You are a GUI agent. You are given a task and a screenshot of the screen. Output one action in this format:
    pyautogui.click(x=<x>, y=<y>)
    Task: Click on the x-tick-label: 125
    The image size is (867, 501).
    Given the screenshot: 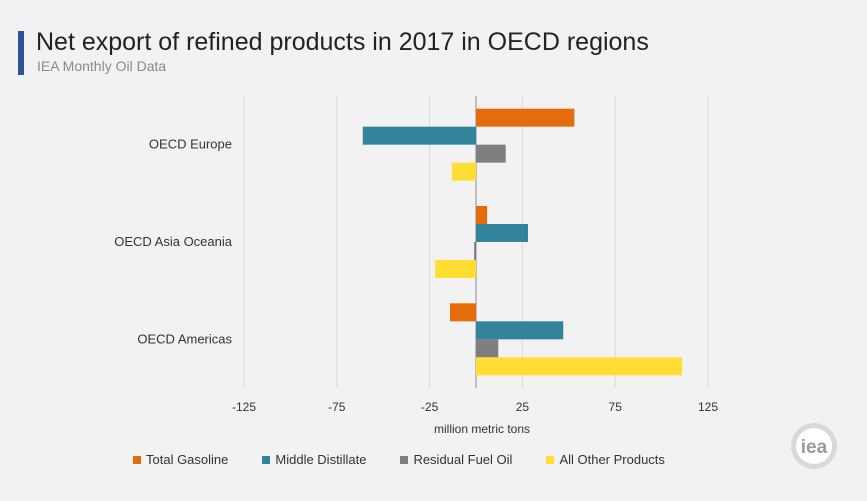 What is the action you would take?
    pyautogui.click(x=708, y=407)
    